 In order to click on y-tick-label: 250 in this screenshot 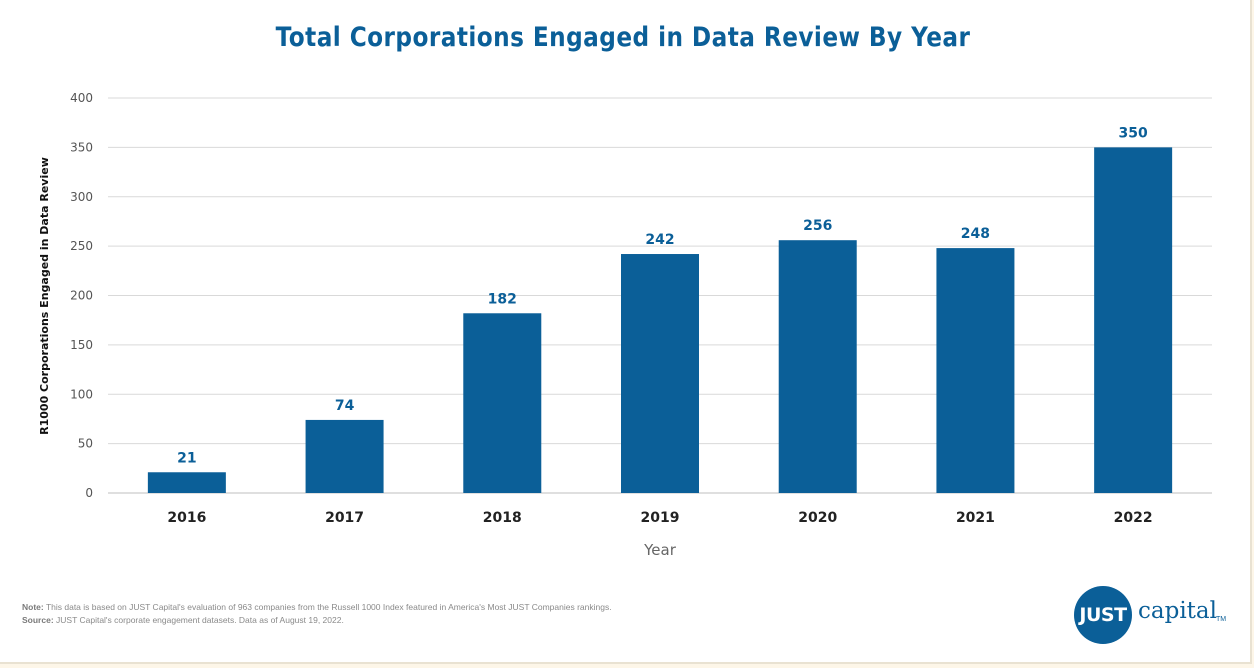, I will do `click(81, 246)`.